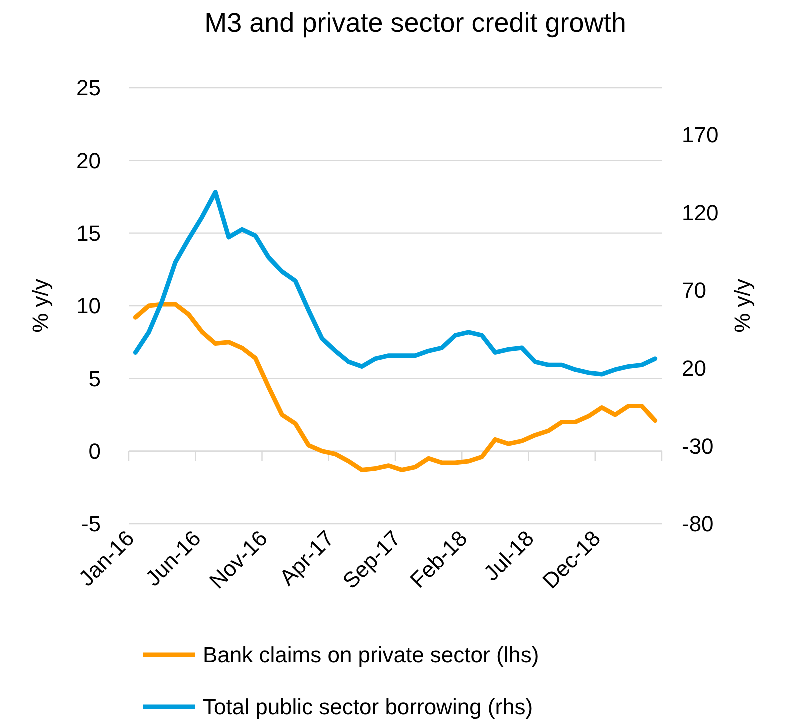 The width and height of the screenshot is (789, 723). Describe the element at coordinates (694, 291) in the screenshot. I see `y2-tick-label: 70` at that location.